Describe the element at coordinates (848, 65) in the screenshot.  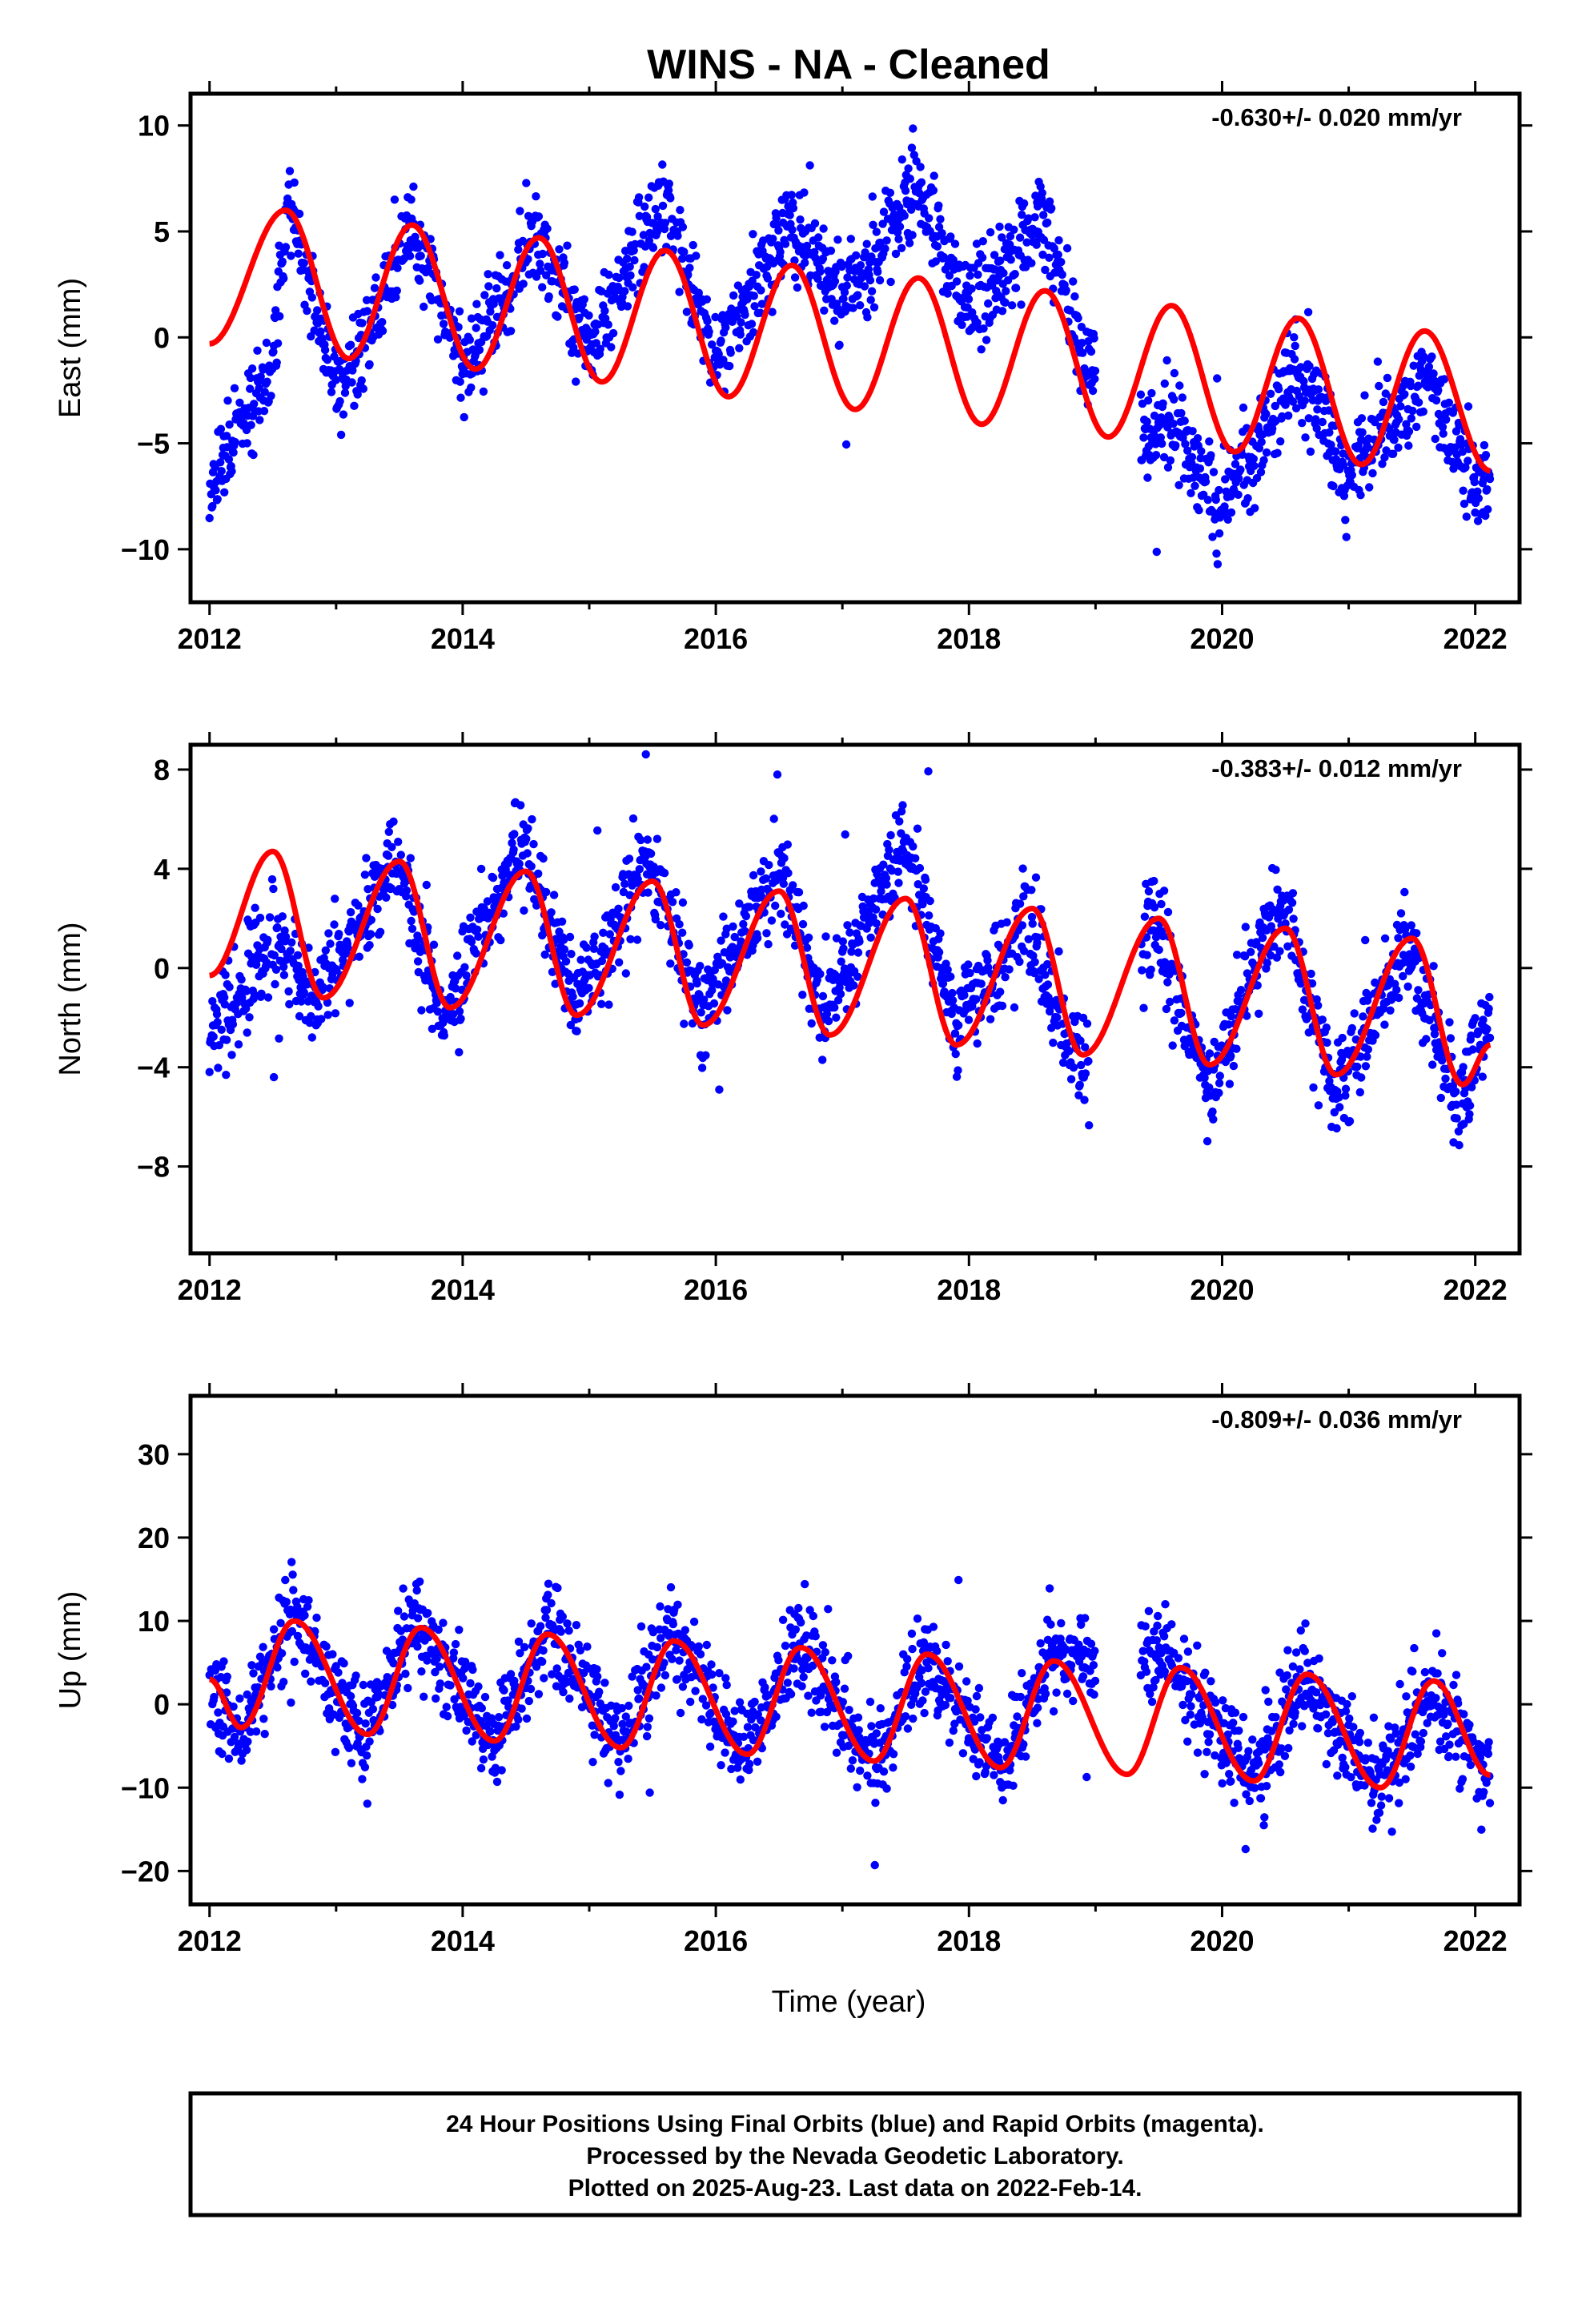
I see `figure-title: WINS - NA - Cleaned` at that location.